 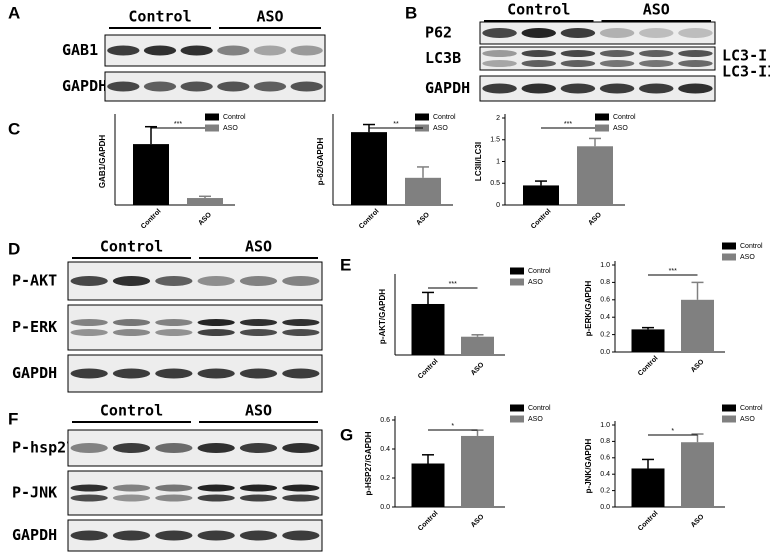 What do you see at coordinates (672, 431) in the screenshot?
I see `significance-label: *` at bounding box center [672, 431].